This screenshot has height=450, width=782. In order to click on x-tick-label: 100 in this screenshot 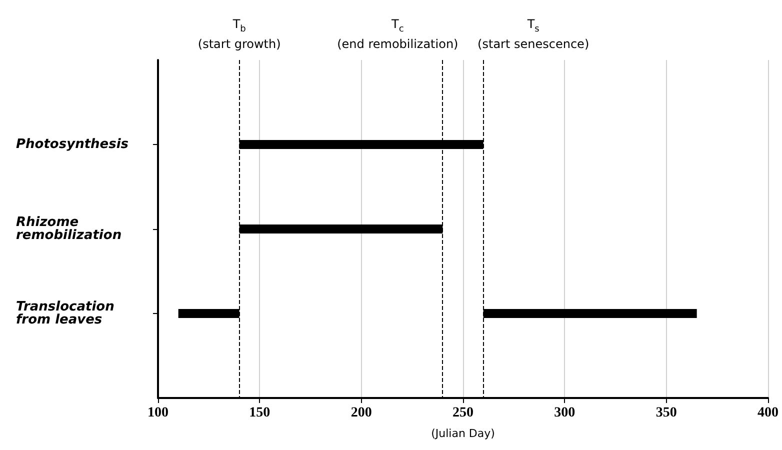, I will do `click(158, 413)`.